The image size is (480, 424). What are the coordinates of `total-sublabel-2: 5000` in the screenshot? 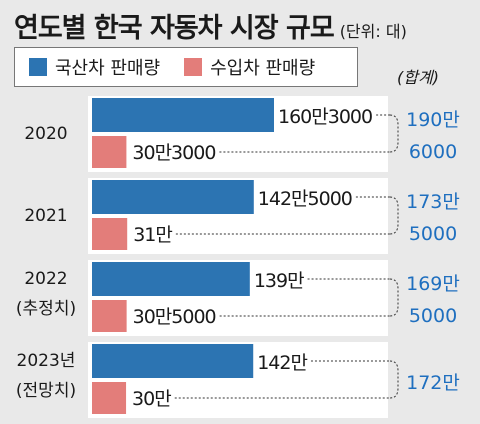 It's located at (433, 316).